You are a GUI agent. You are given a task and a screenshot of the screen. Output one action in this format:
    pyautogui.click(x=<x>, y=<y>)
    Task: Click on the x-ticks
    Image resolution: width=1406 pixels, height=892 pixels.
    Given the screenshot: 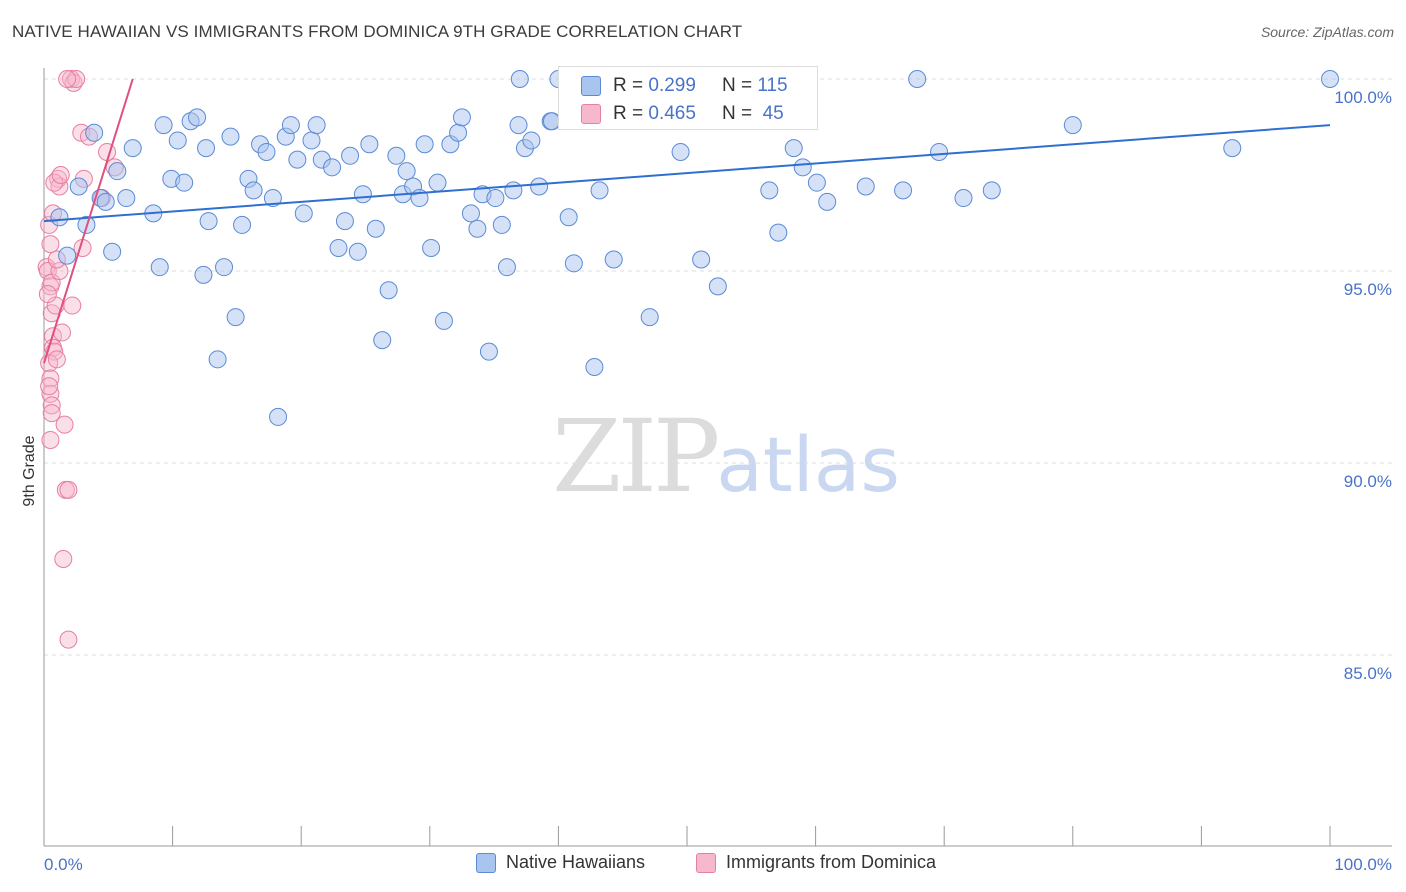 What is the action you would take?
    pyautogui.click(x=687, y=836)
    